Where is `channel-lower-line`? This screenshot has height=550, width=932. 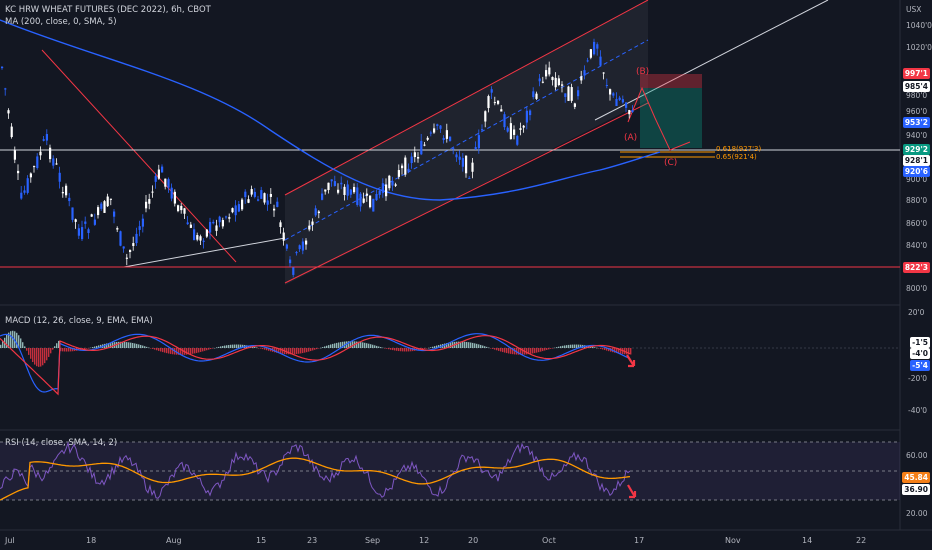
channel-lower-line is located at coordinates (466, 193).